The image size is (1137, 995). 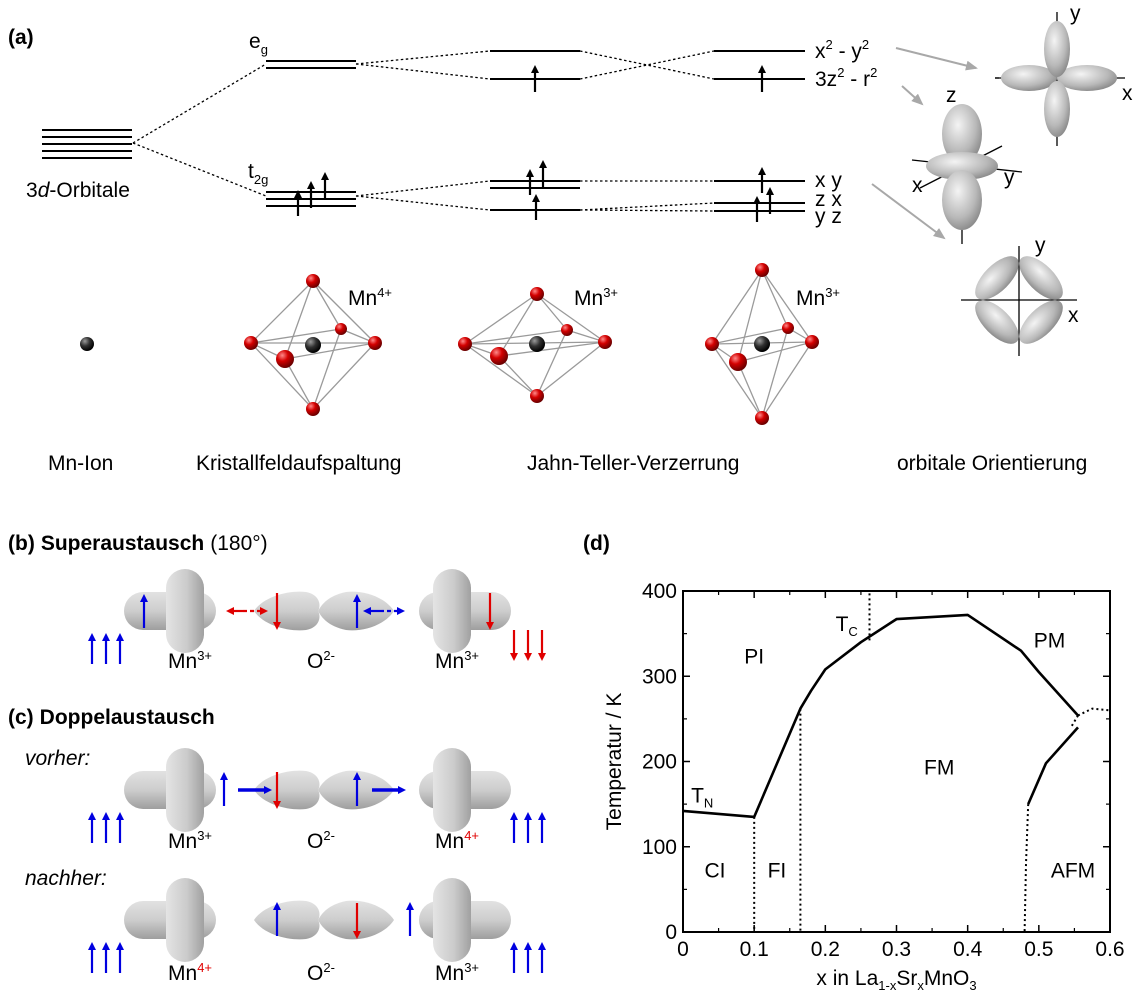 What do you see at coordinates (1127, 93) in the screenshot?
I see `axis-x-label-1: x` at bounding box center [1127, 93].